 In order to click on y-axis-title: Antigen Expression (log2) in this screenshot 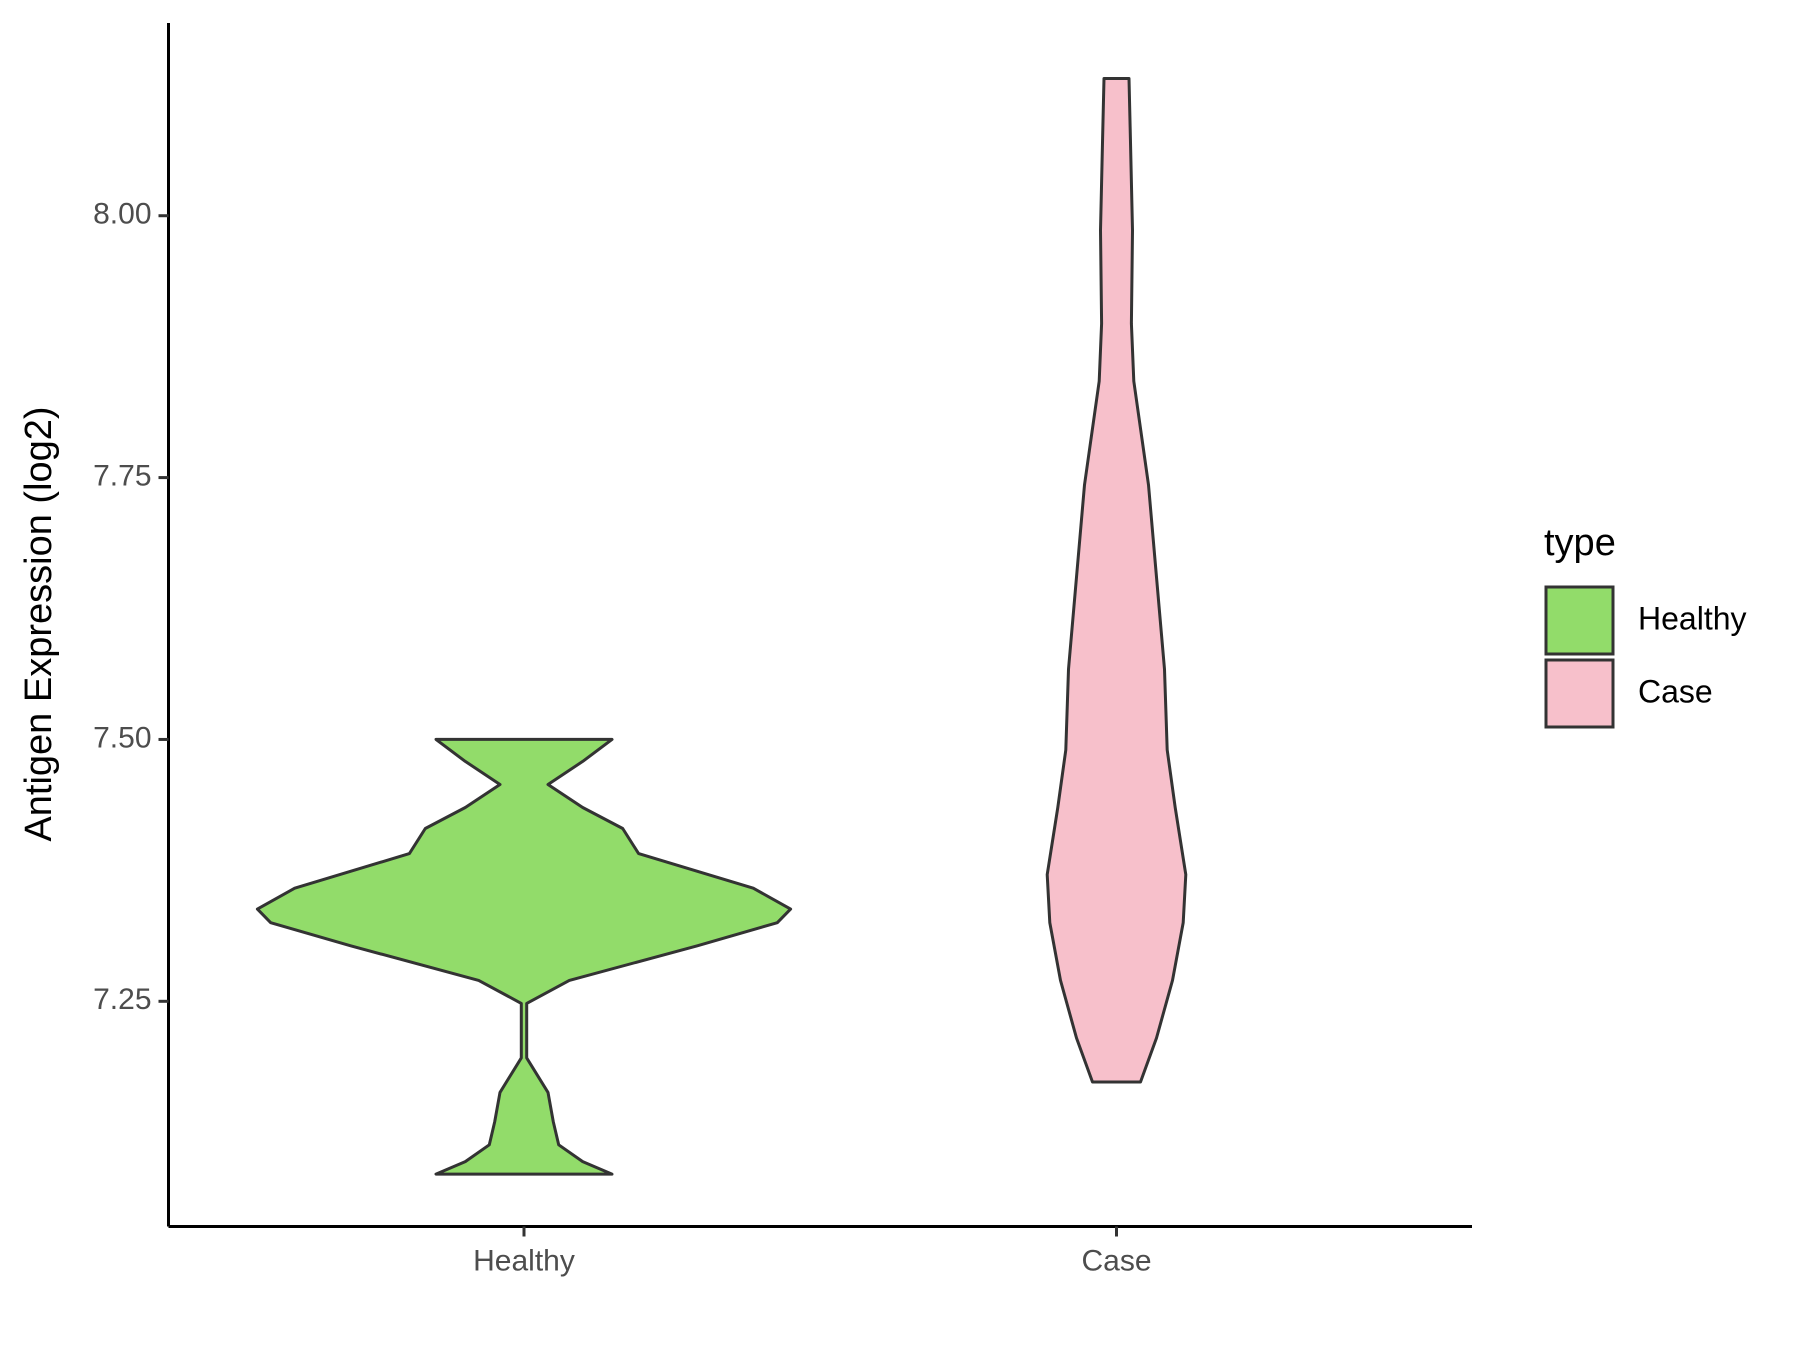, I will do `click(39, 623)`.